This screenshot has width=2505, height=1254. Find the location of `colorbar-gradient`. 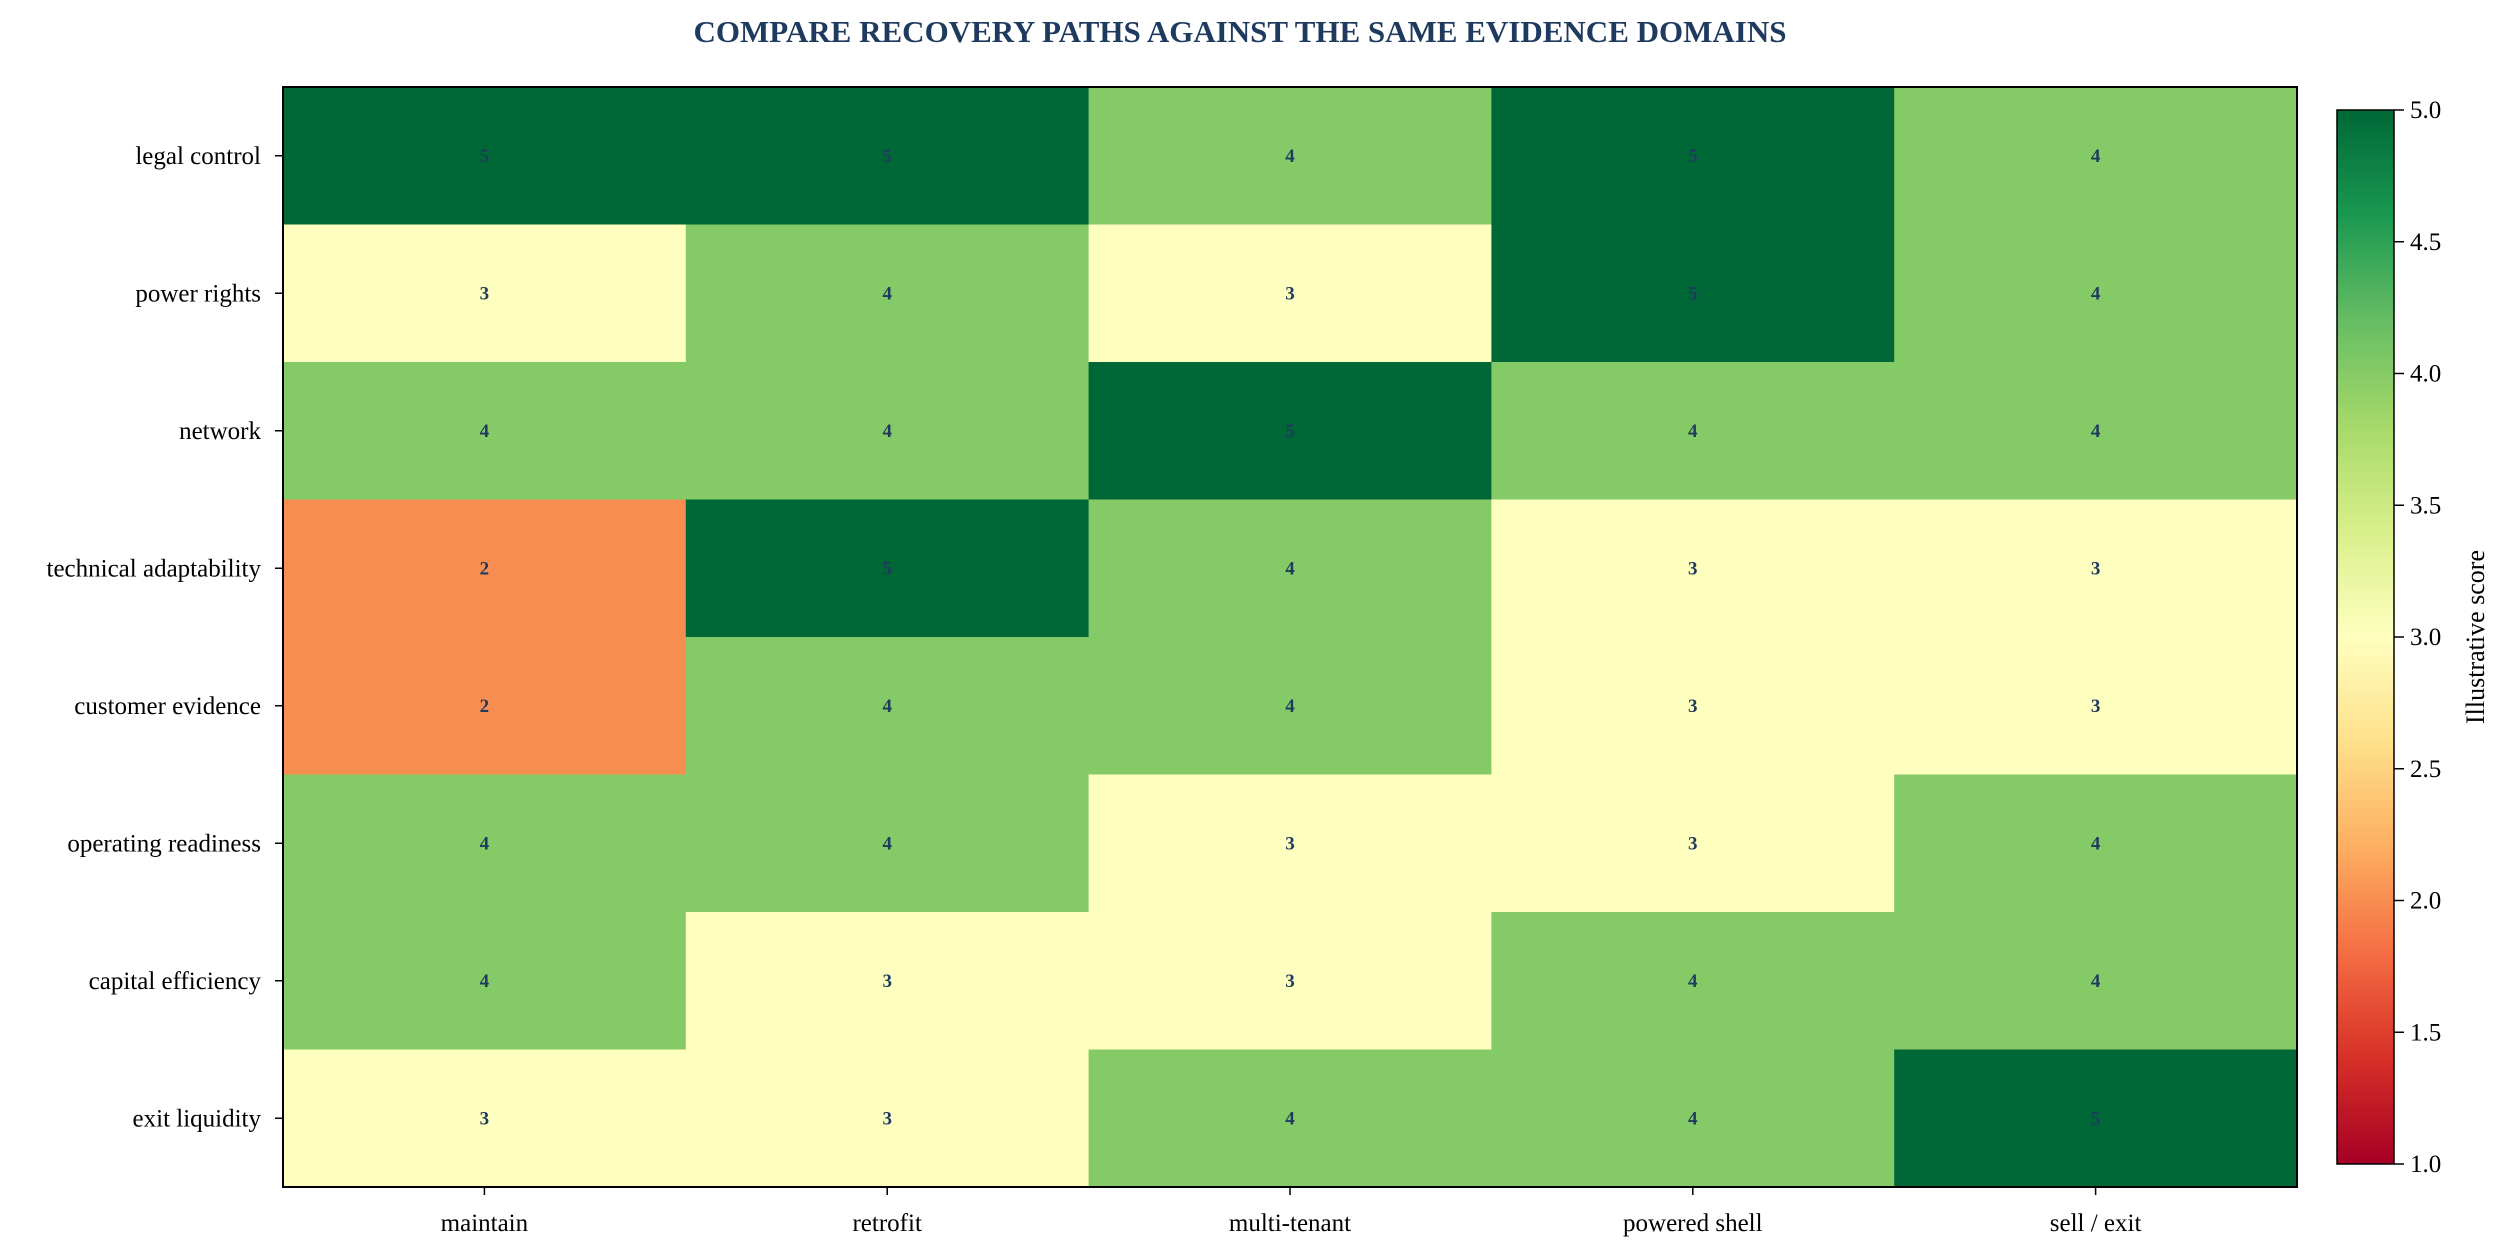

colorbar-gradient is located at coordinates (2365, 637).